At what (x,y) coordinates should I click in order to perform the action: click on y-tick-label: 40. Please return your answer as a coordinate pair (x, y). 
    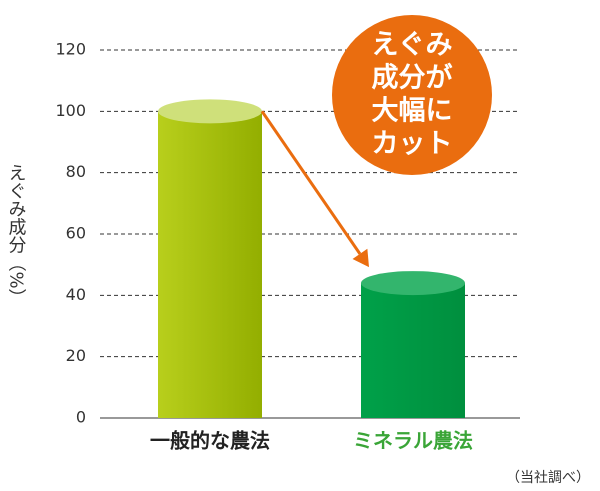
    Looking at the image, I should click on (76, 294).